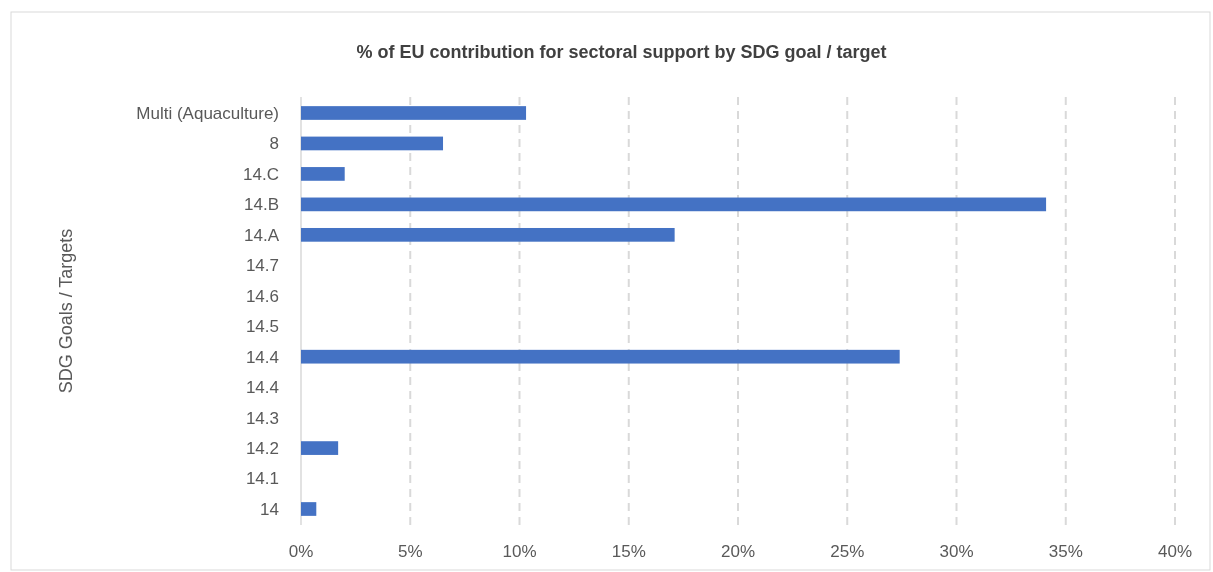 Image resolution: width=1213 pixels, height=572 pixels. What do you see at coordinates (956, 551) in the screenshot?
I see `x-tick-label: 30%` at bounding box center [956, 551].